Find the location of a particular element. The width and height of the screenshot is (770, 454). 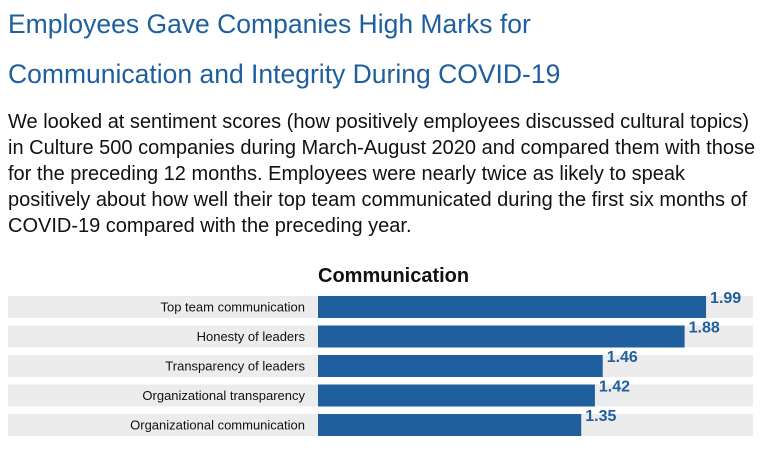

category-label: Organizational transparency is located at coordinates (223, 395).